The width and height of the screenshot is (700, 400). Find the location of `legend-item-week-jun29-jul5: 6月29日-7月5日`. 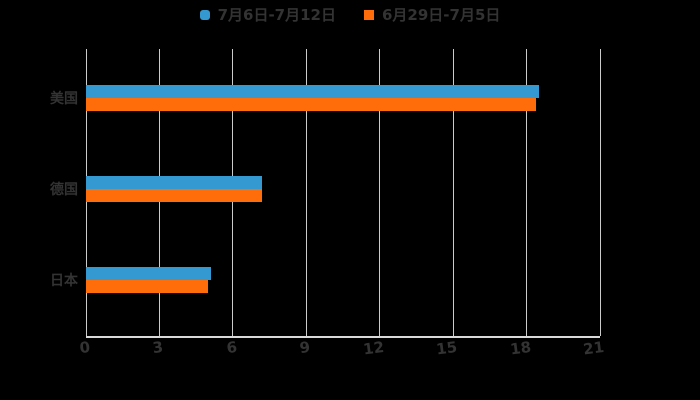

legend-item-week-jun29-jul5: 6月29日-7月5日 is located at coordinates (432, 14).